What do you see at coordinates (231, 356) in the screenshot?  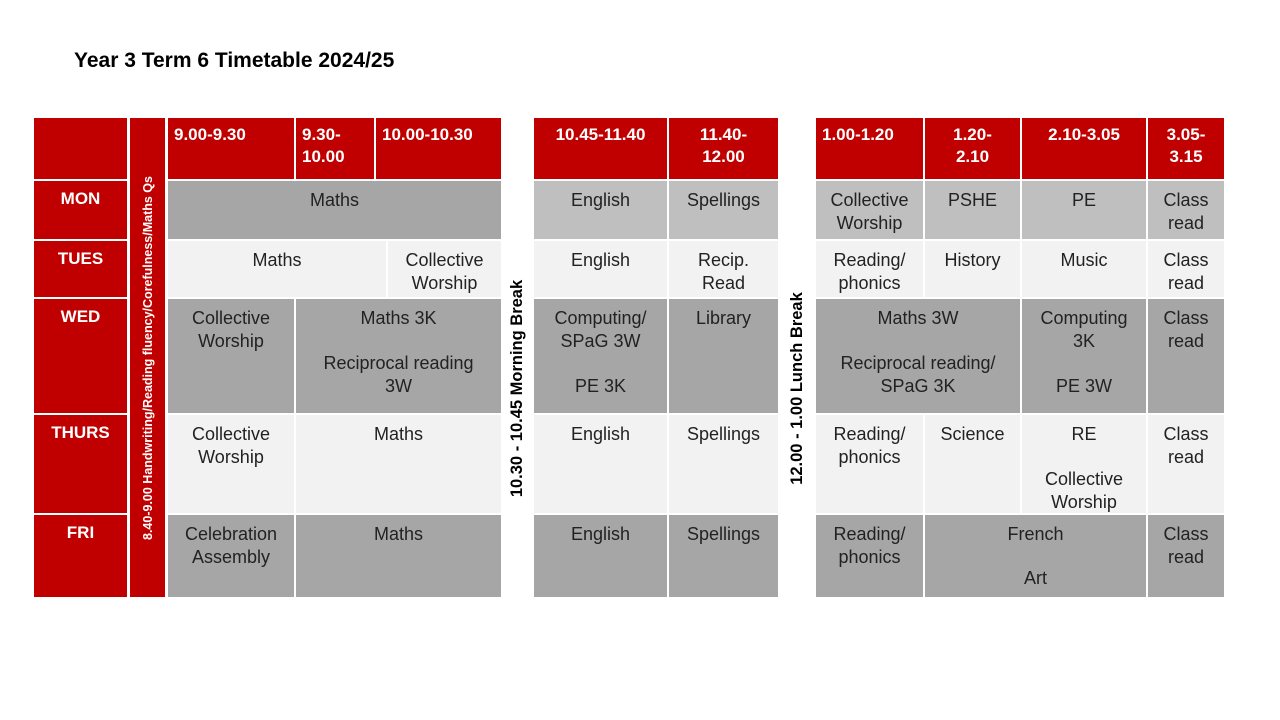 I see `wed-worship: Collective Worship` at bounding box center [231, 356].